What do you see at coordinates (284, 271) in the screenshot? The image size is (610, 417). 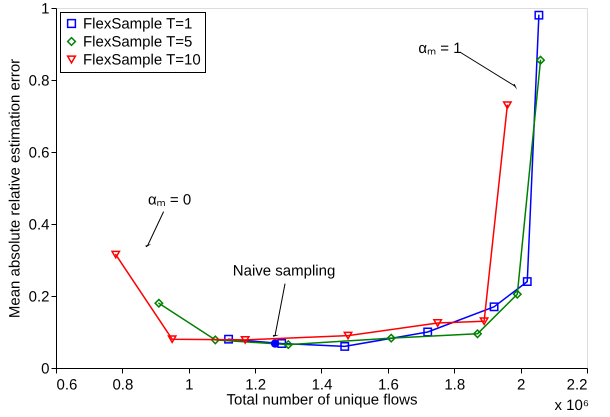 I see `annotation: Naive sampling` at bounding box center [284, 271].